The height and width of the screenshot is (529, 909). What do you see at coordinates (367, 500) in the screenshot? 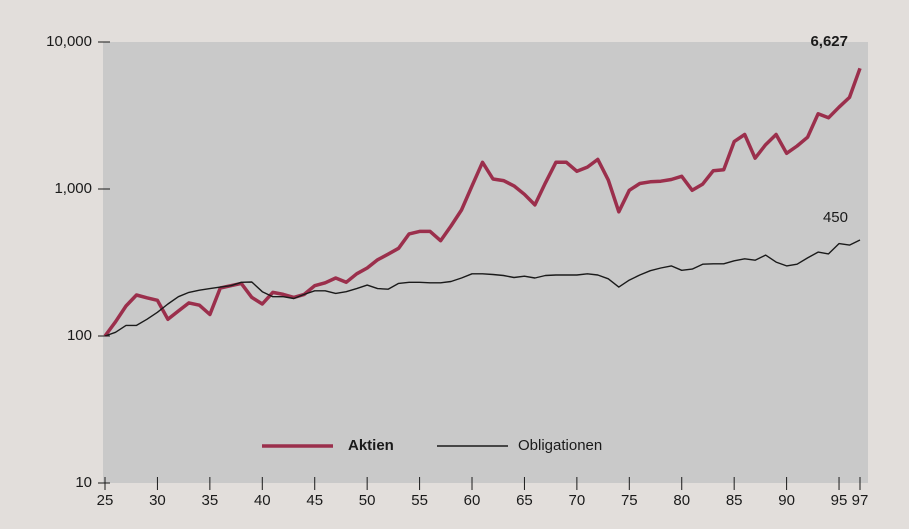
I see `x-tick-label: 50` at bounding box center [367, 500].